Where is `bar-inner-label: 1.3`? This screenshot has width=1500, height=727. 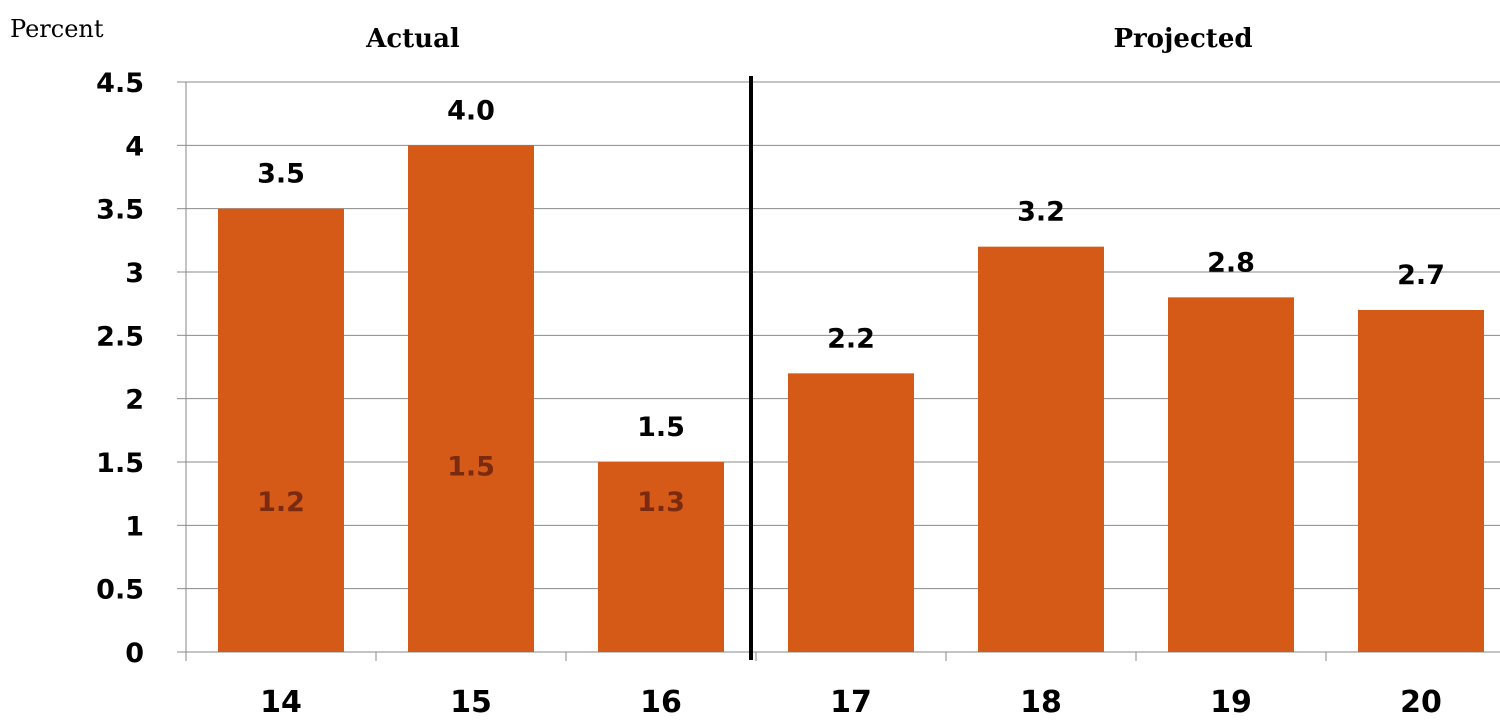 bar-inner-label: 1.3 is located at coordinates (661, 502).